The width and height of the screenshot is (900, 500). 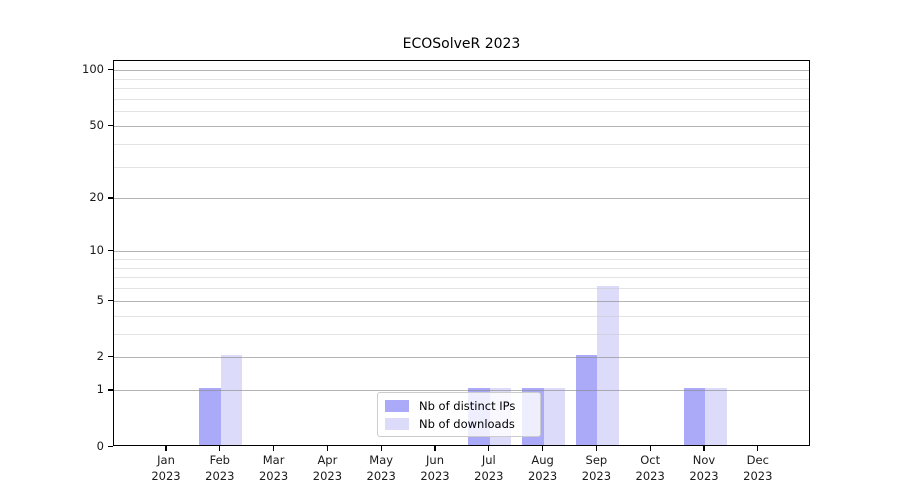 I want to click on legend-swatch-distinct-ips, so click(x=397, y=405).